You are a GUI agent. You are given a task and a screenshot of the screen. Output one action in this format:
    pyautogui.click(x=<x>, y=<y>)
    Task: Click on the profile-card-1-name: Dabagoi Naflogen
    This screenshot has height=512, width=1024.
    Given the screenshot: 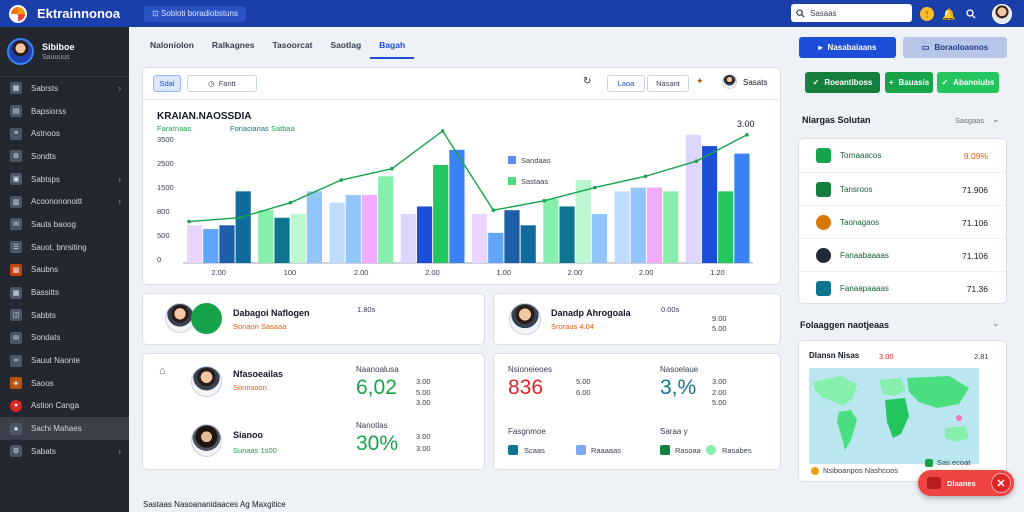 What is the action you would take?
    pyautogui.click(x=271, y=313)
    